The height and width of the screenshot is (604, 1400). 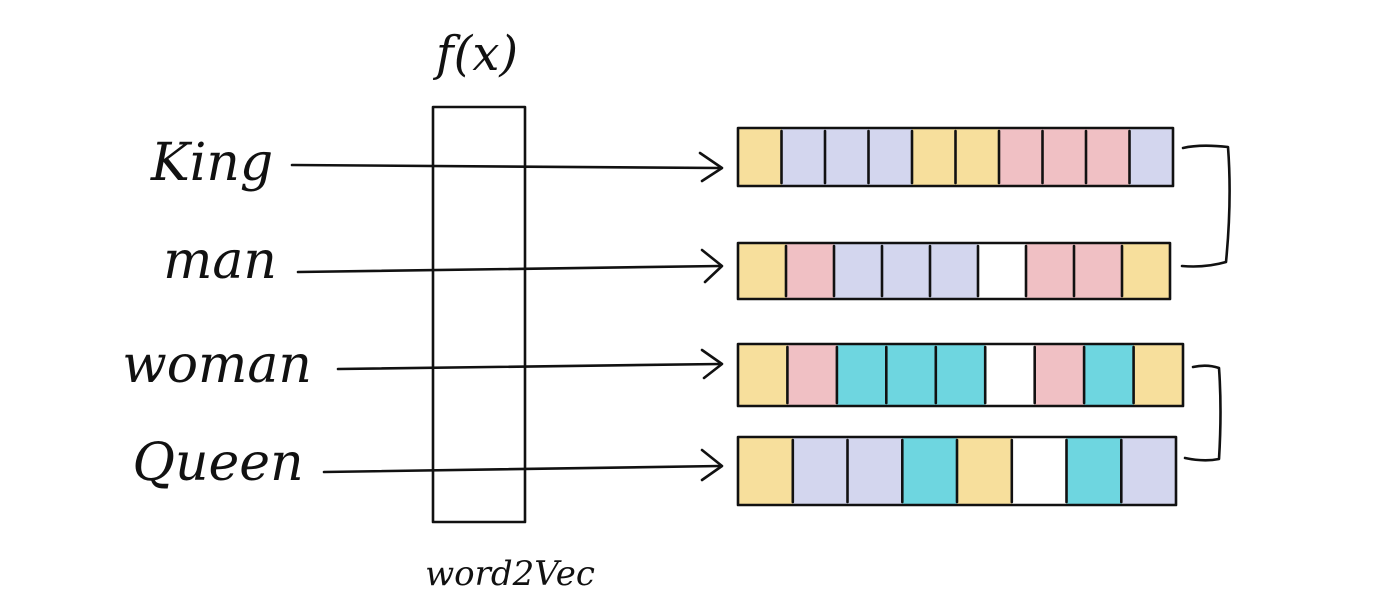 I want to click on function-label: f(x), so click(x=475, y=54).